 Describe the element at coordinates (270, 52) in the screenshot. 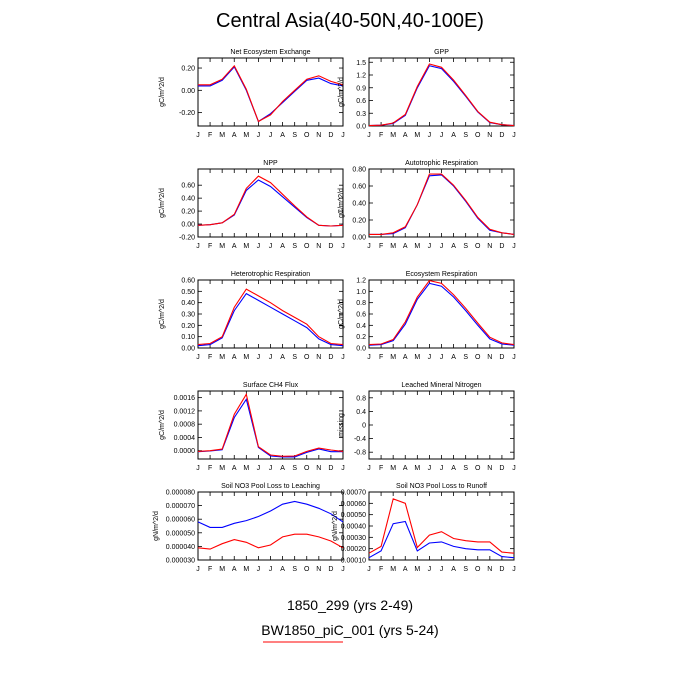

I see `panel-title: Net Ecosystem Exchange` at that location.